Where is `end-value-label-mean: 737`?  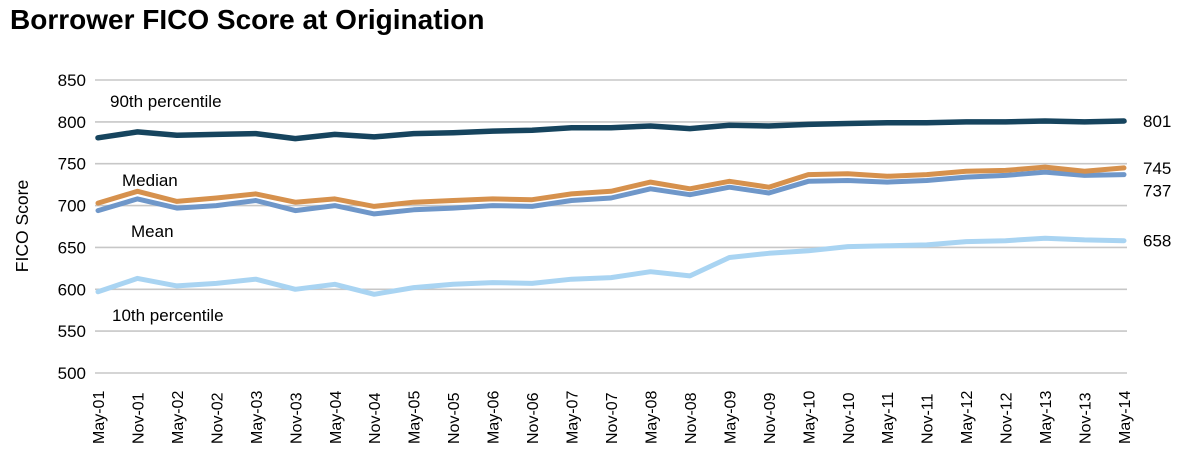
end-value-label-mean: 737 is located at coordinates (1157, 191).